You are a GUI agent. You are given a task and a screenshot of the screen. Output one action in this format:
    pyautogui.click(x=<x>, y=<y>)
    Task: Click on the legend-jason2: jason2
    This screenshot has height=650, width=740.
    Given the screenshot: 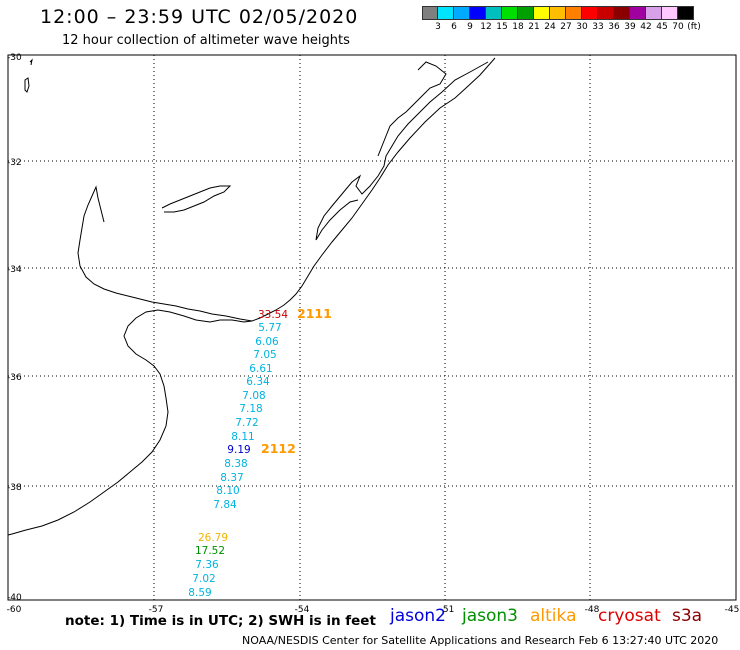 What is the action you would take?
    pyautogui.click(x=418, y=616)
    